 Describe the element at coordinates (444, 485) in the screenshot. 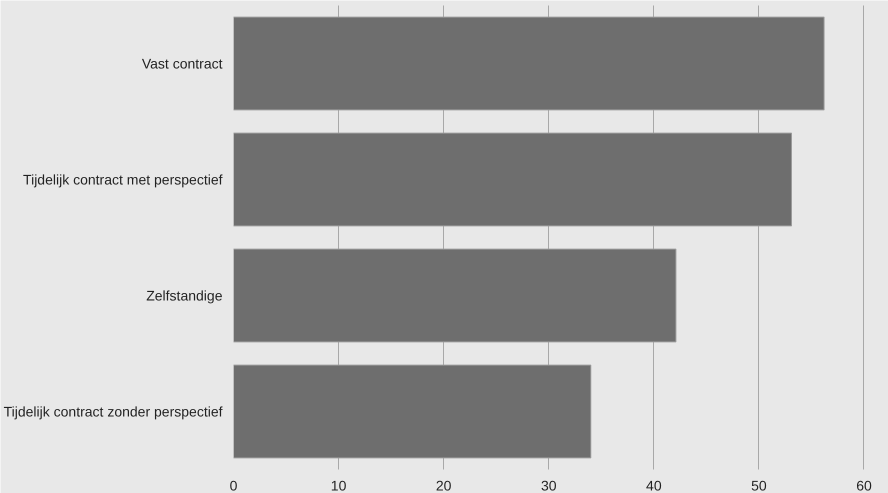

I see `x-tick-label: 20` at that location.